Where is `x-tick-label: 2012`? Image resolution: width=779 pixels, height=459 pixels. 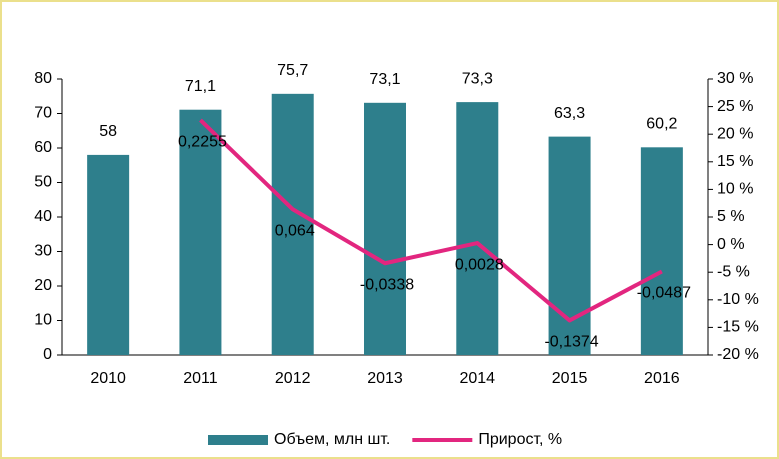 x-tick-label: 2012 is located at coordinates (293, 378).